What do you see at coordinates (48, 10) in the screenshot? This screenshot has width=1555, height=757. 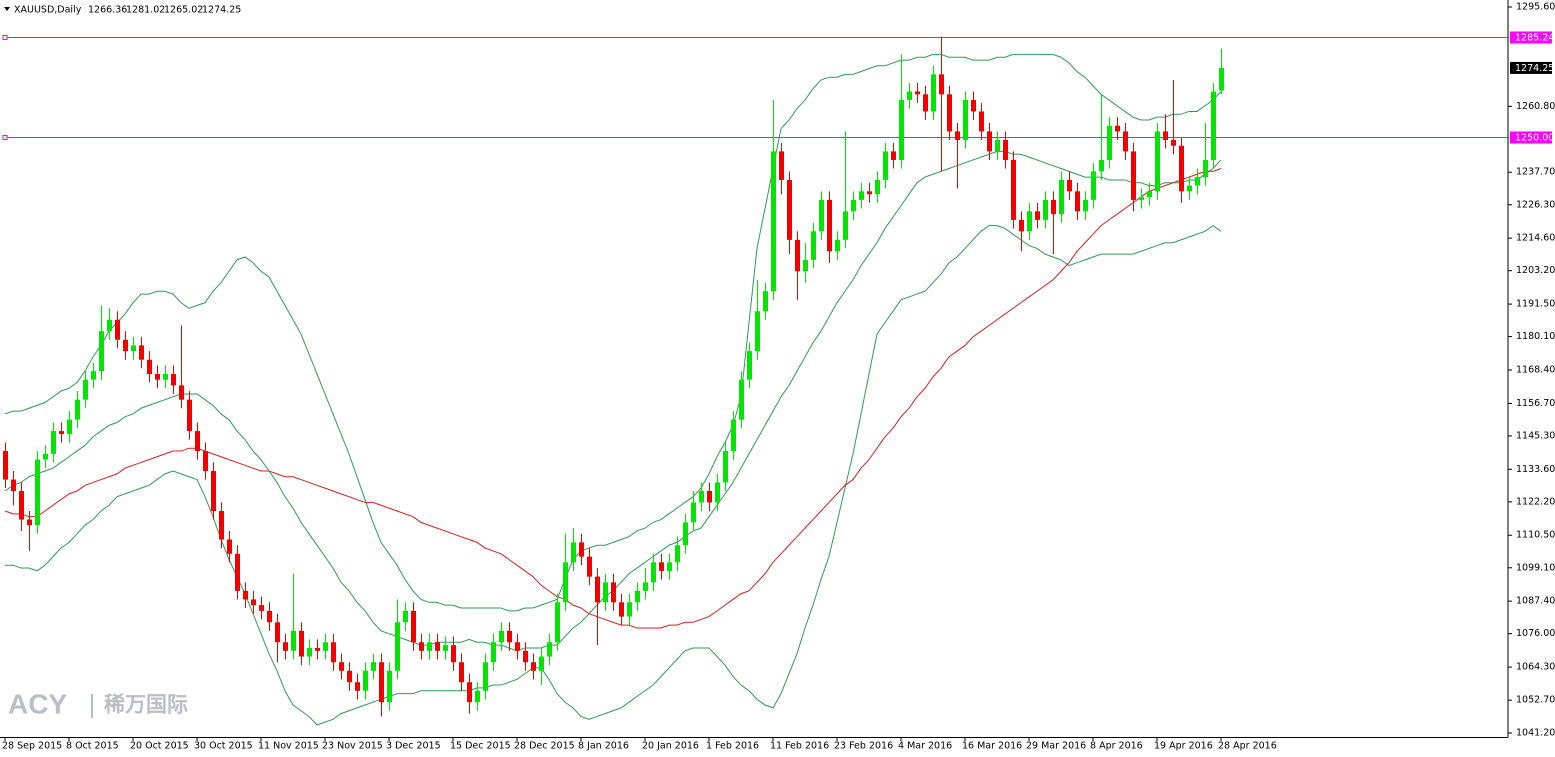 I see `symbol: XAUUSD,Daily` at bounding box center [48, 10].